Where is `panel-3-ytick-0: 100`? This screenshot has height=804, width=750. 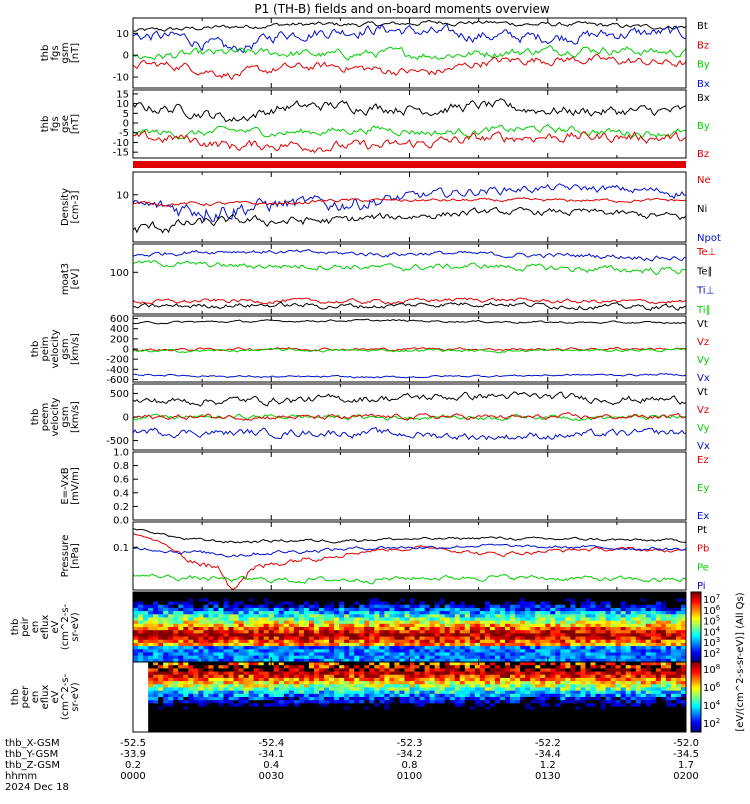
panel-3-ytick-0: 100 is located at coordinates (119, 273).